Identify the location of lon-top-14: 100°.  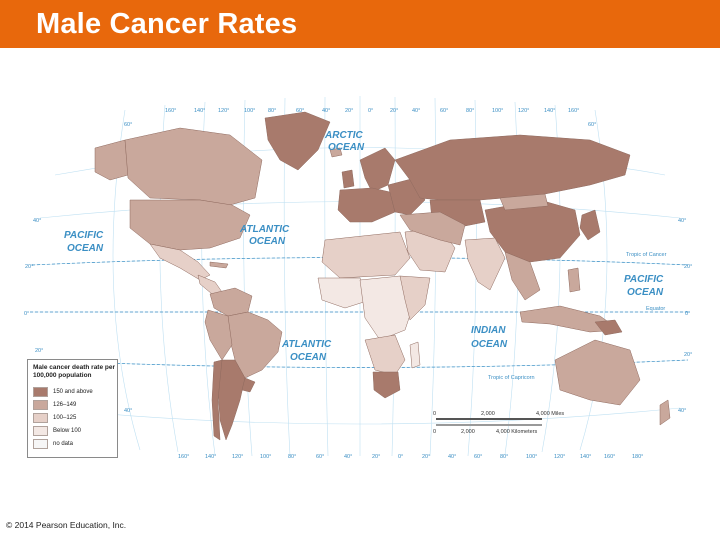
(497, 111).